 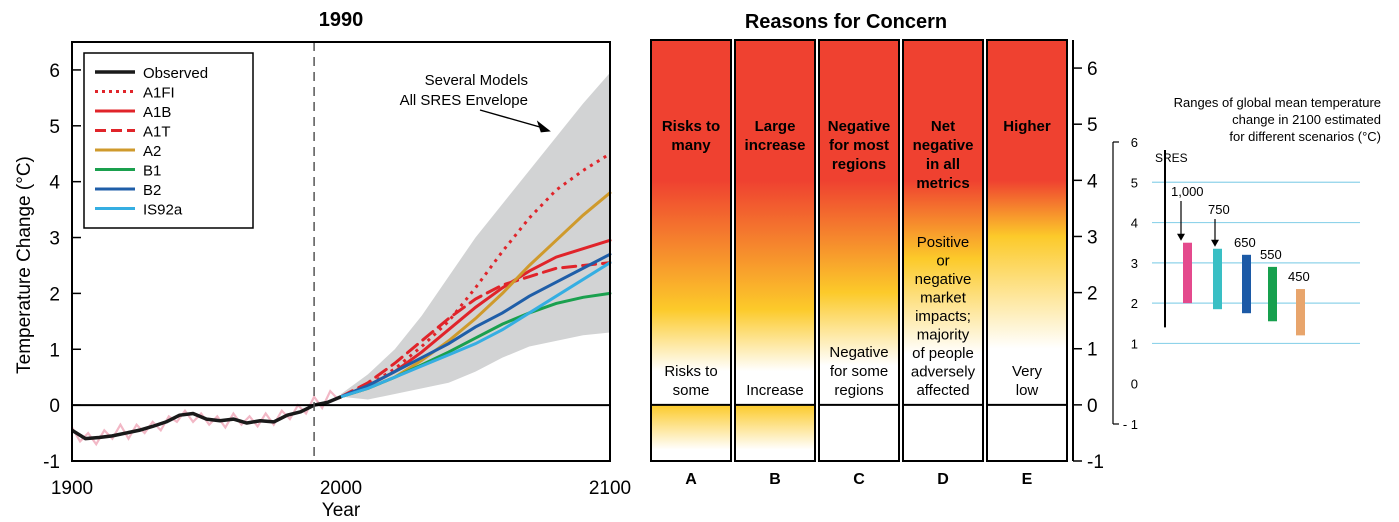 I want to click on column-letter: C, so click(x=859, y=479).